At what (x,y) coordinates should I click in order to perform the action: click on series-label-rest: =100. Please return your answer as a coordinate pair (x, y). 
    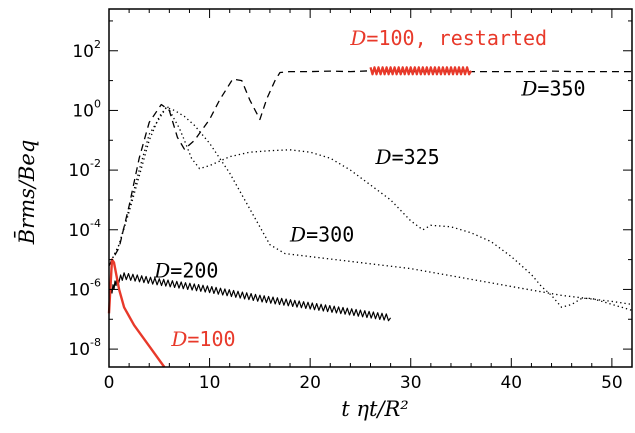
    Looking at the image, I should click on (211, 339).